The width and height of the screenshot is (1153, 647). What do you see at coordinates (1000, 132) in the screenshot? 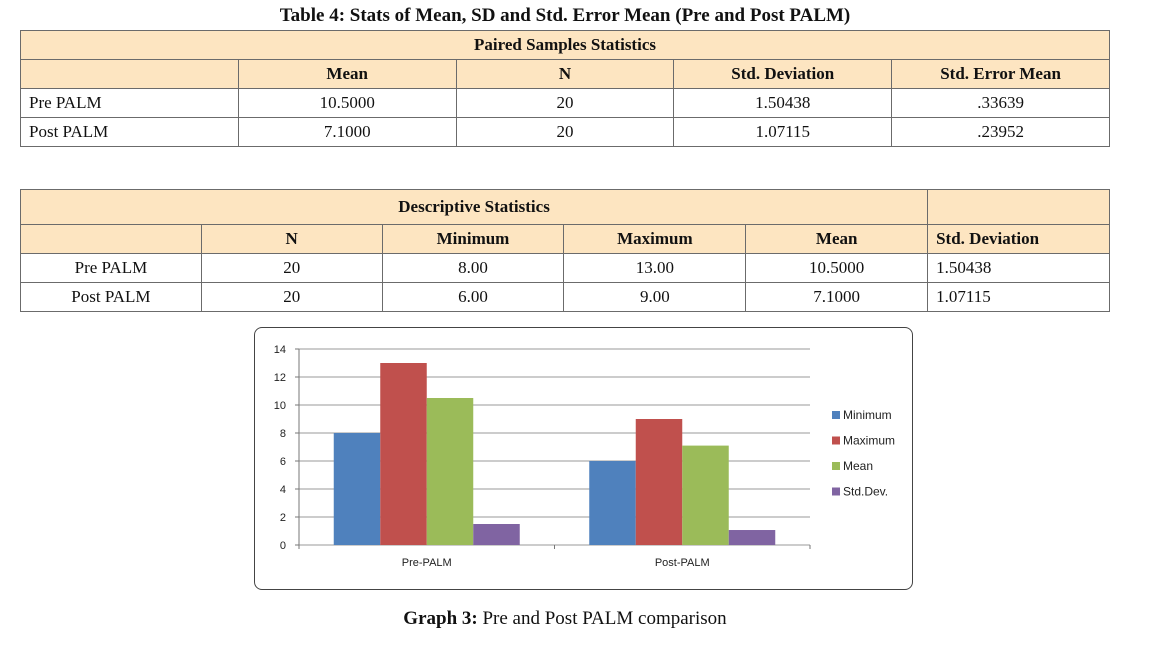
I see `cell-std-error-mean: .23952` at bounding box center [1000, 132].